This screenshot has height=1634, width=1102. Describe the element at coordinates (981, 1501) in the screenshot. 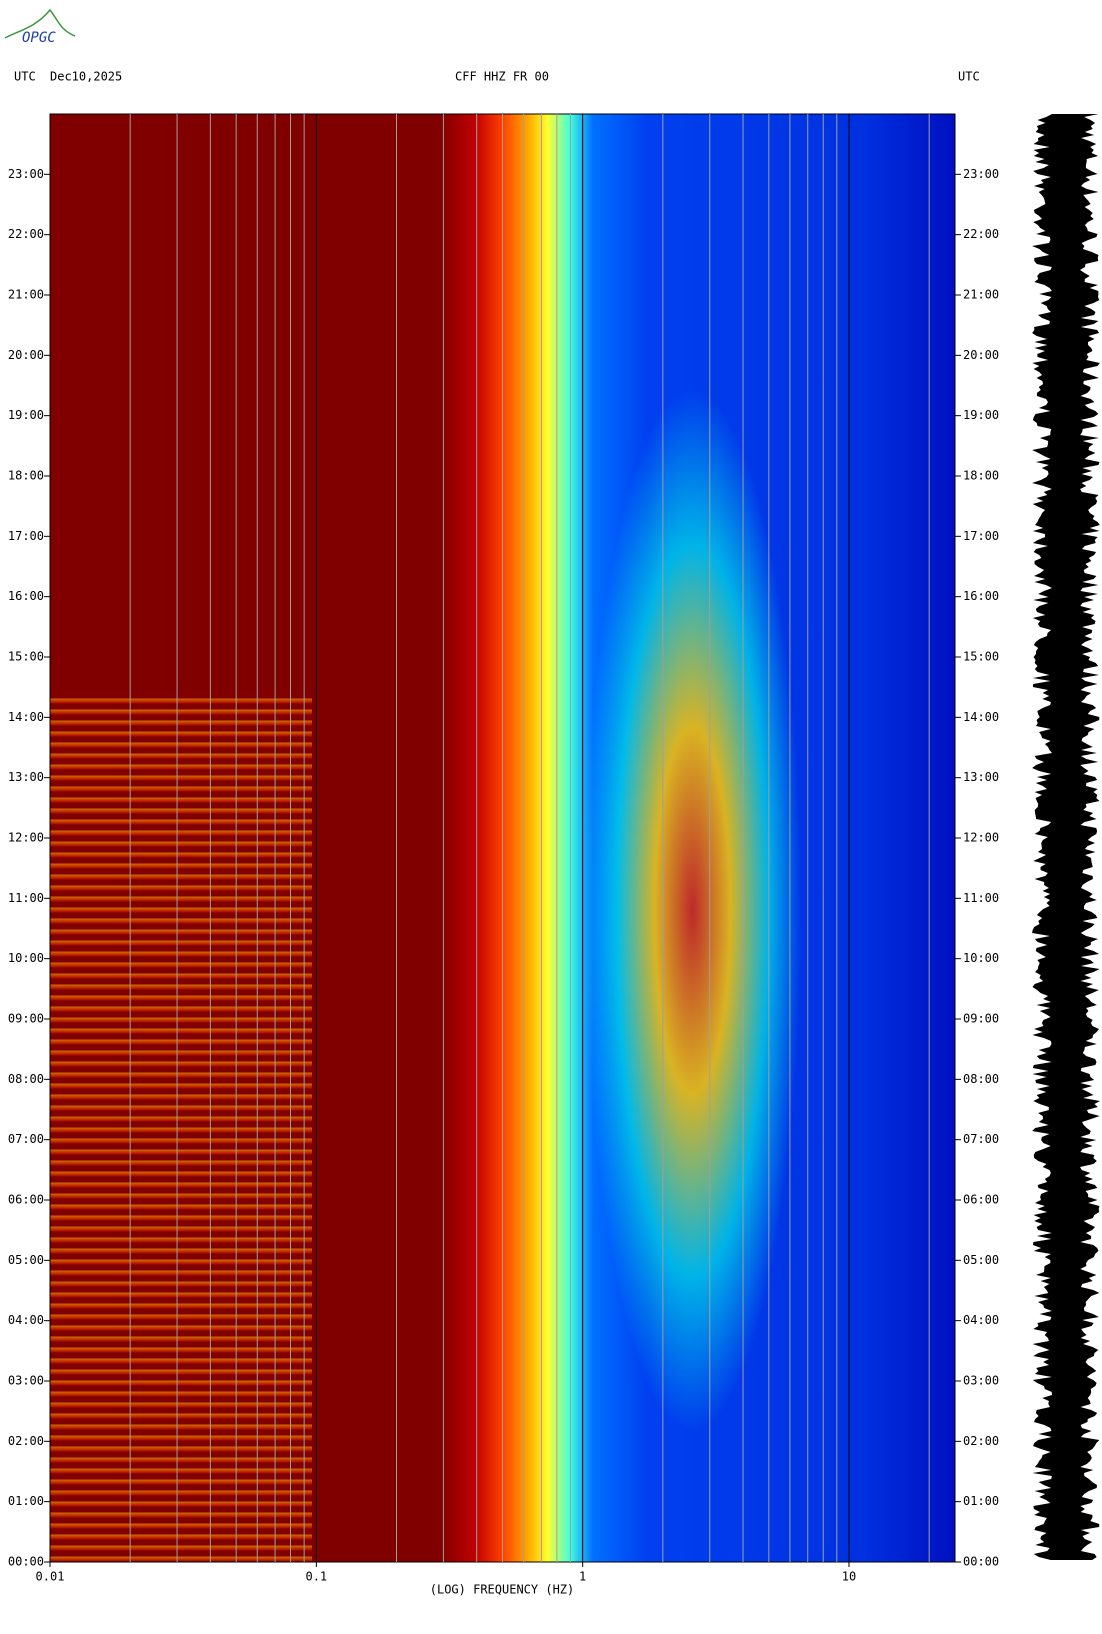

I see `y-tick-label-right: 01:00` at that location.